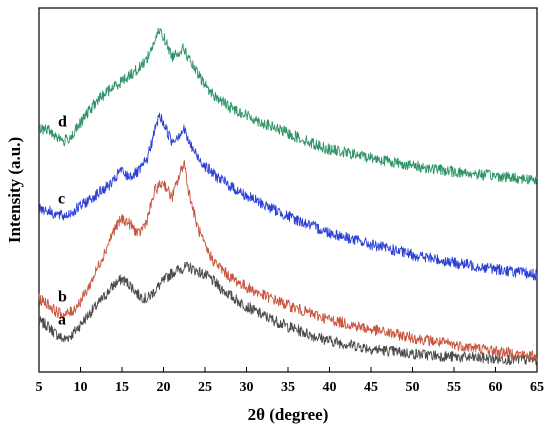 The width and height of the screenshot is (550, 431). I want to click on series-label-b: b, so click(62, 296).